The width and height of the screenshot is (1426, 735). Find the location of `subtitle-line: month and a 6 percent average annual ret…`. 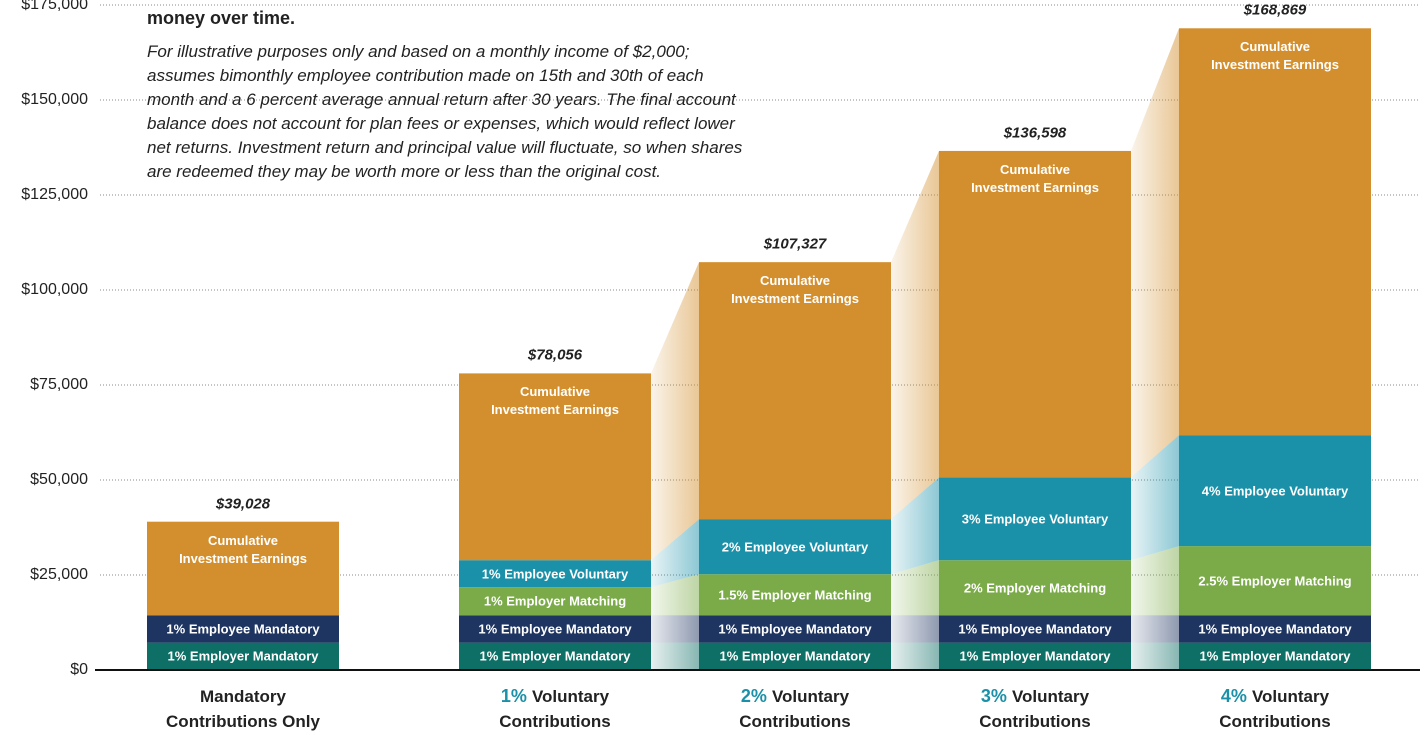

subtitle-line: month and a 6 percent average annual ret… is located at coordinates (441, 99).